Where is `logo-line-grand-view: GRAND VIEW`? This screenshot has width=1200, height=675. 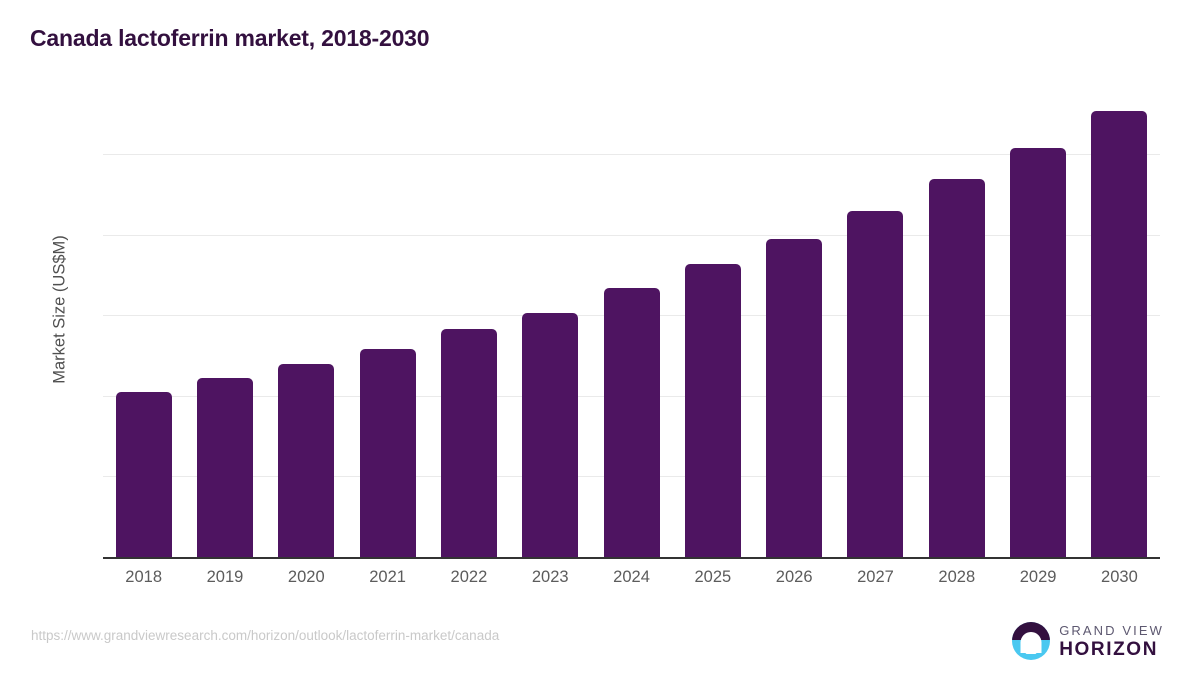 logo-line-grand-view: GRAND VIEW is located at coordinates (1111, 630).